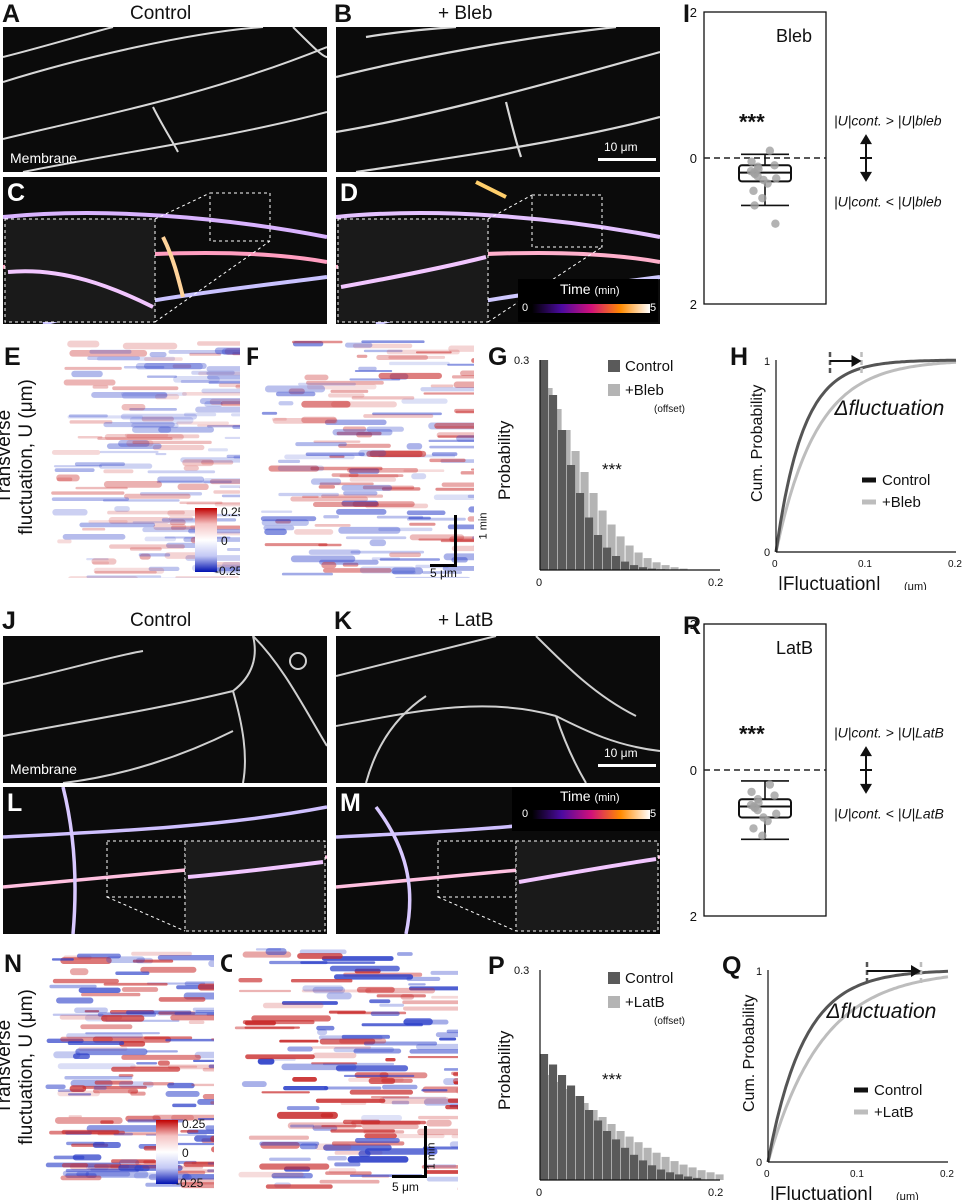  I want to click on y-axis-label: Probability, so click(505, 1070).